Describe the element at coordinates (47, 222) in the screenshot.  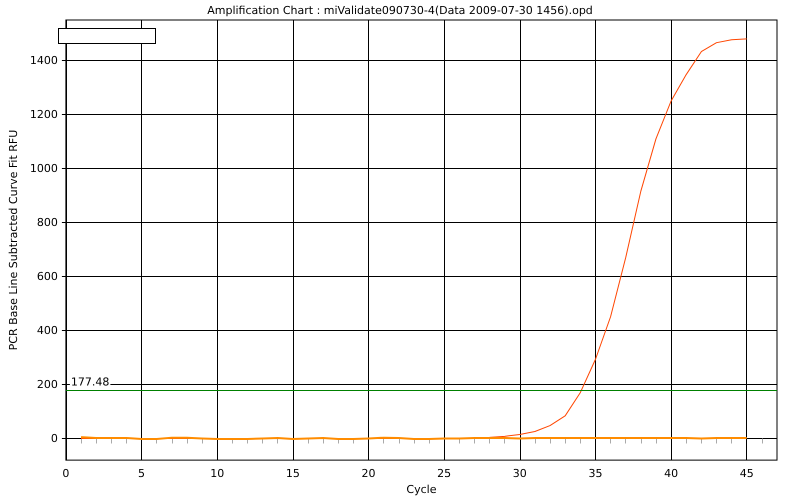
I see `y-tick-label: 800` at that location.